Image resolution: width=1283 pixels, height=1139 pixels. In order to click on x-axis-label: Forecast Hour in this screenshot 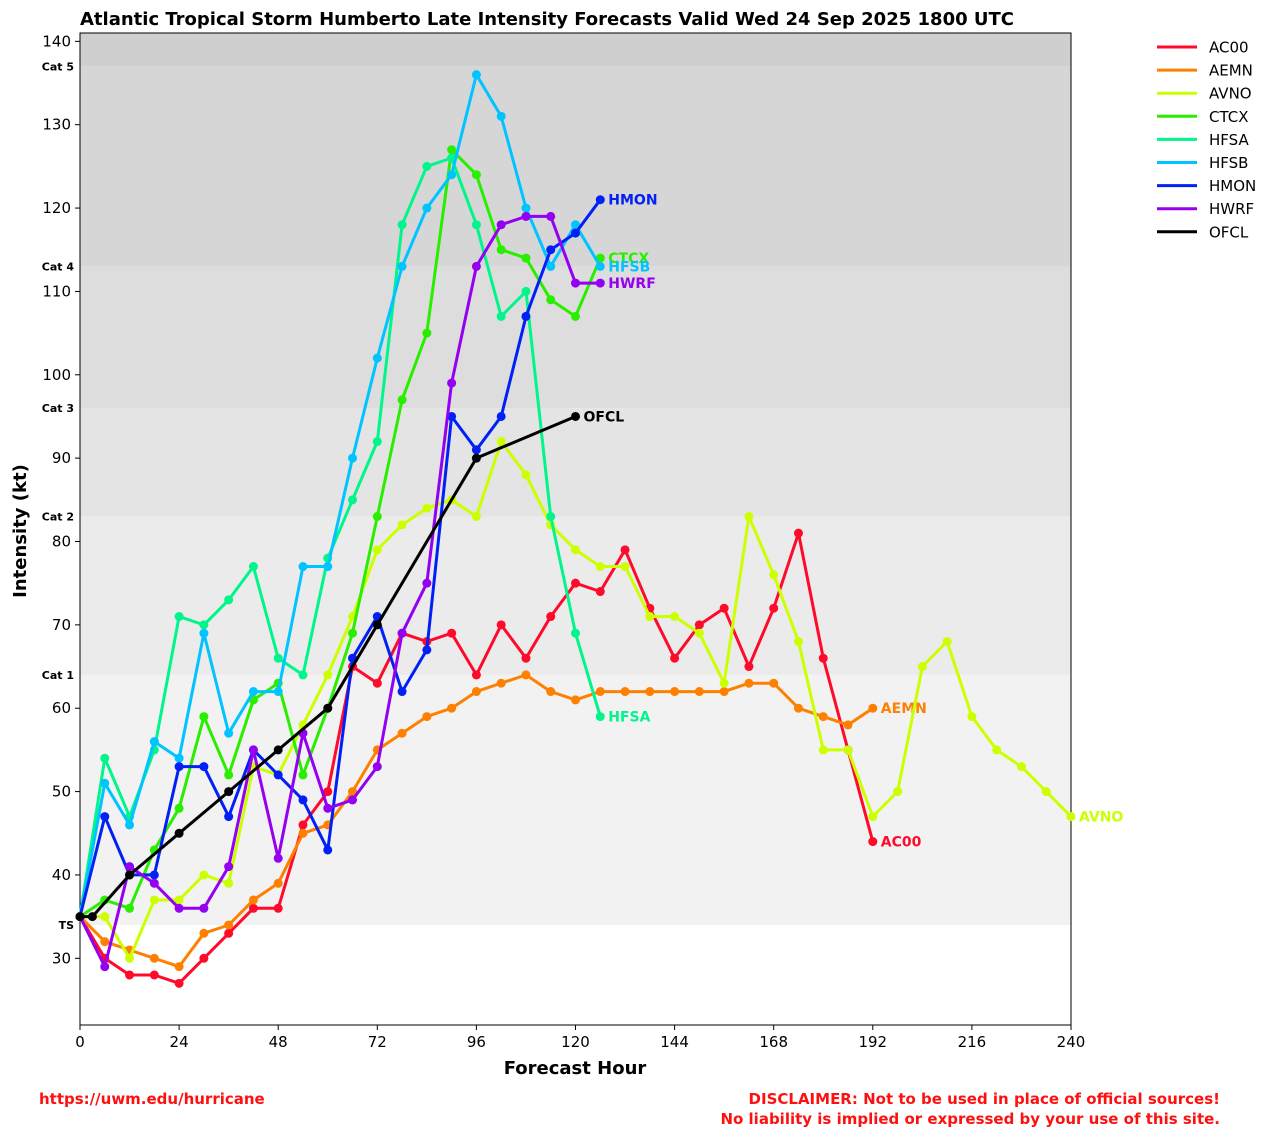, I will do `click(575, 1068)`.